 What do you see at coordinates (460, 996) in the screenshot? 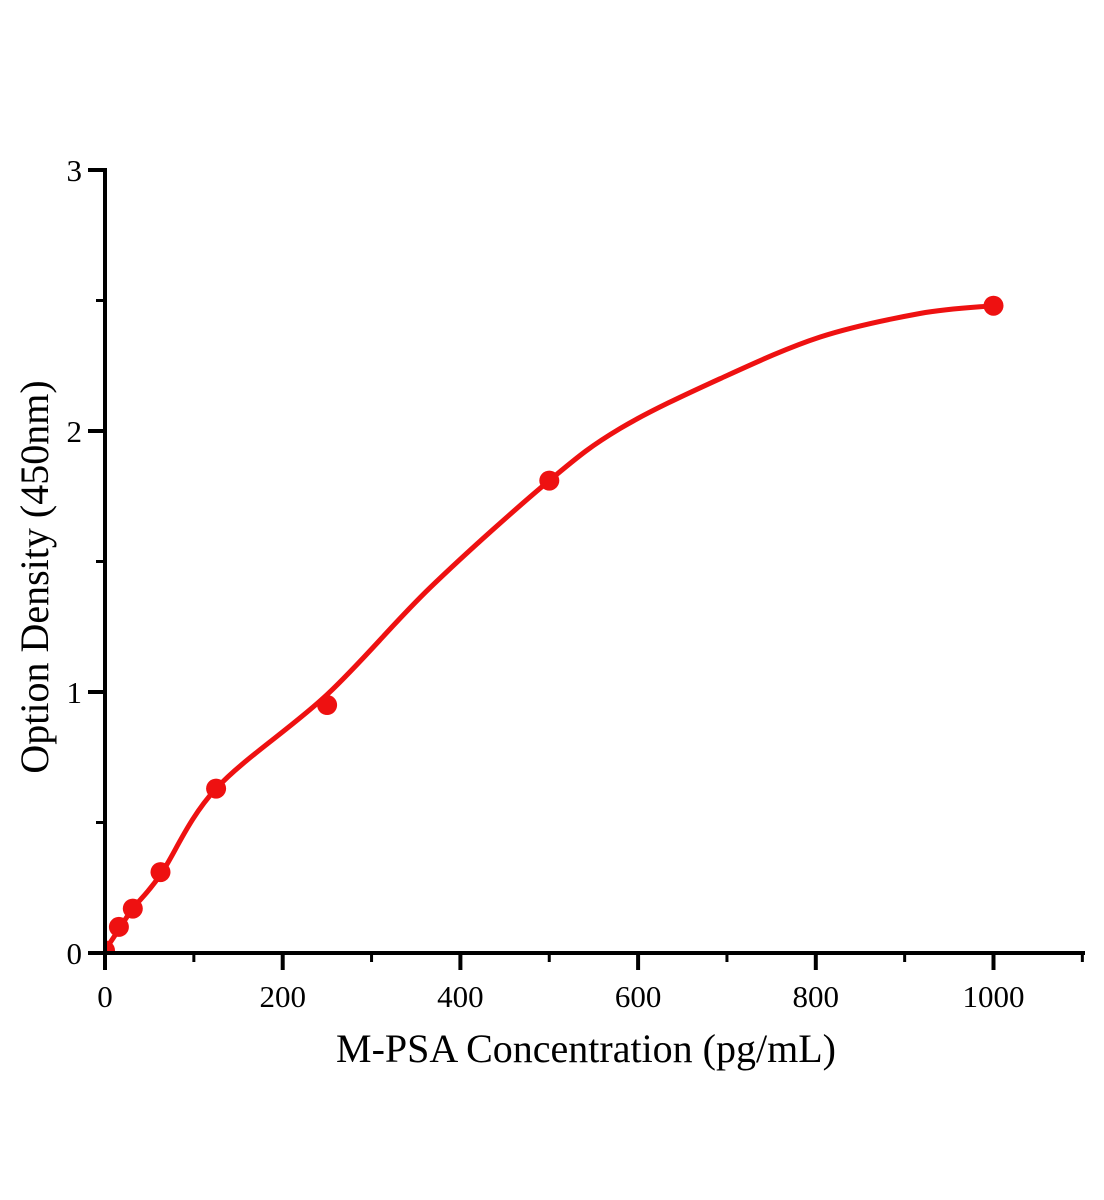
I see `x-axis-tick-label: 400` at bounding box center [460, 996].